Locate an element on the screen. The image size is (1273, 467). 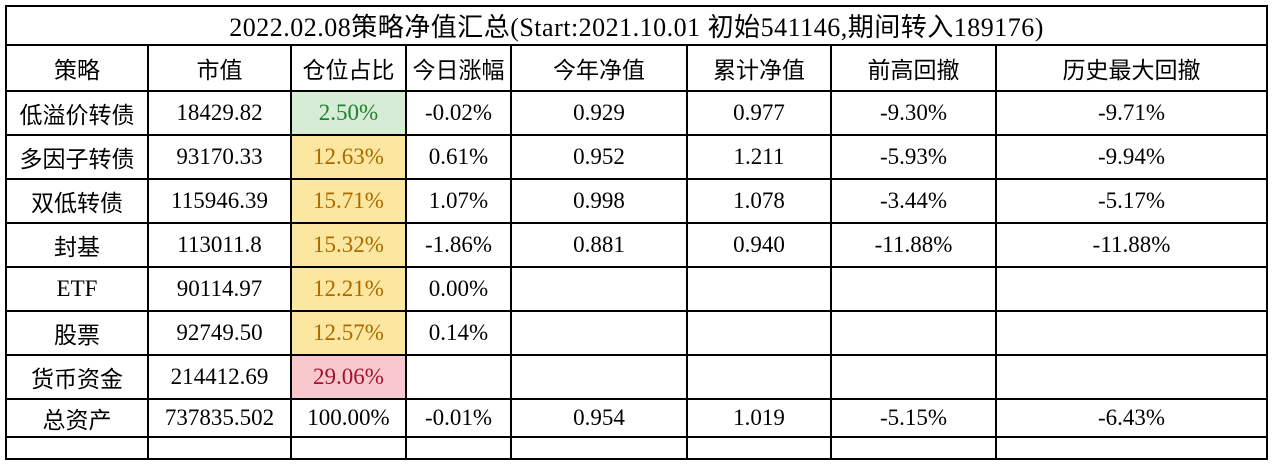
cell-r7-c5: 1.019 is located at coordinates (759, 418).